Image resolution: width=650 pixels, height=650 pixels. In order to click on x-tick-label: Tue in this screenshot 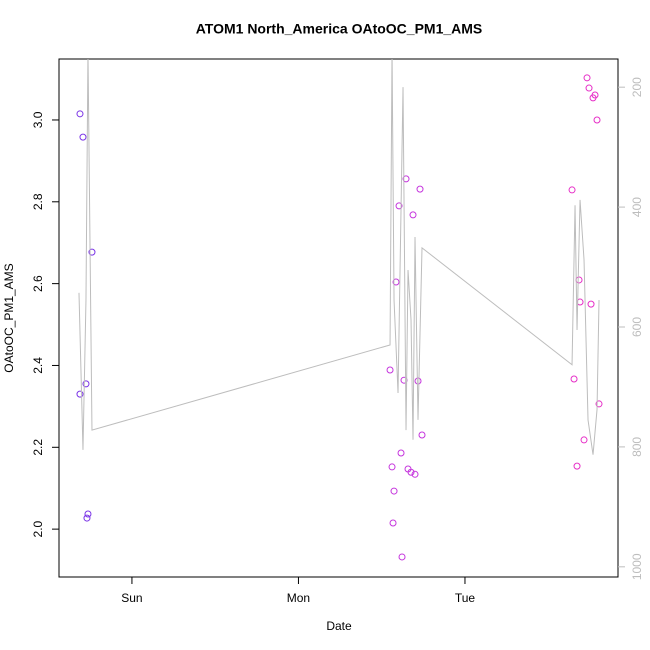, I will do `click(465, 598)`.